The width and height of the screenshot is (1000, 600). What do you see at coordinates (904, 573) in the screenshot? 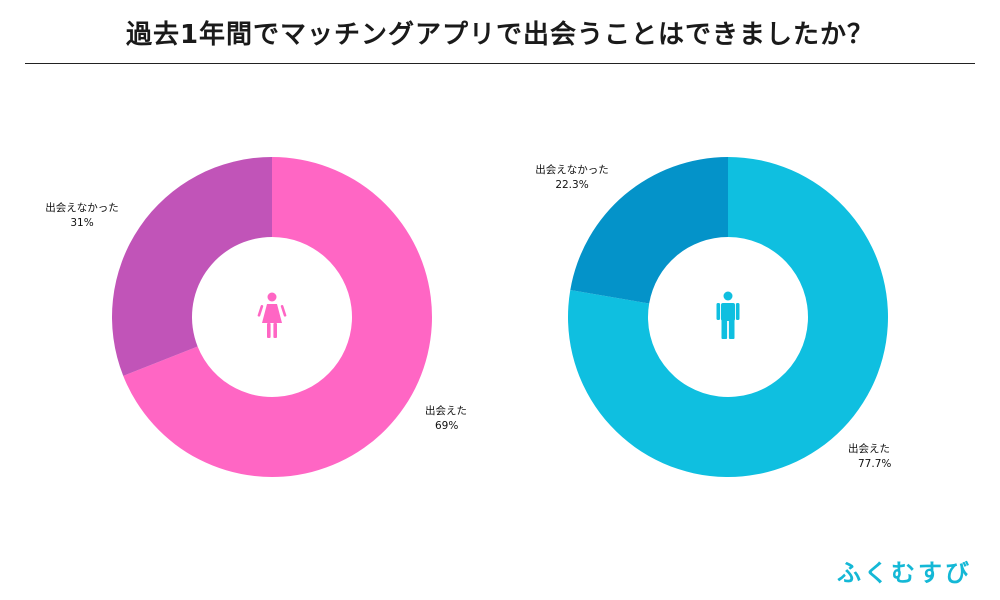
I see `brand-logo-text: ふくむすび` at bounding box center [904, 573].